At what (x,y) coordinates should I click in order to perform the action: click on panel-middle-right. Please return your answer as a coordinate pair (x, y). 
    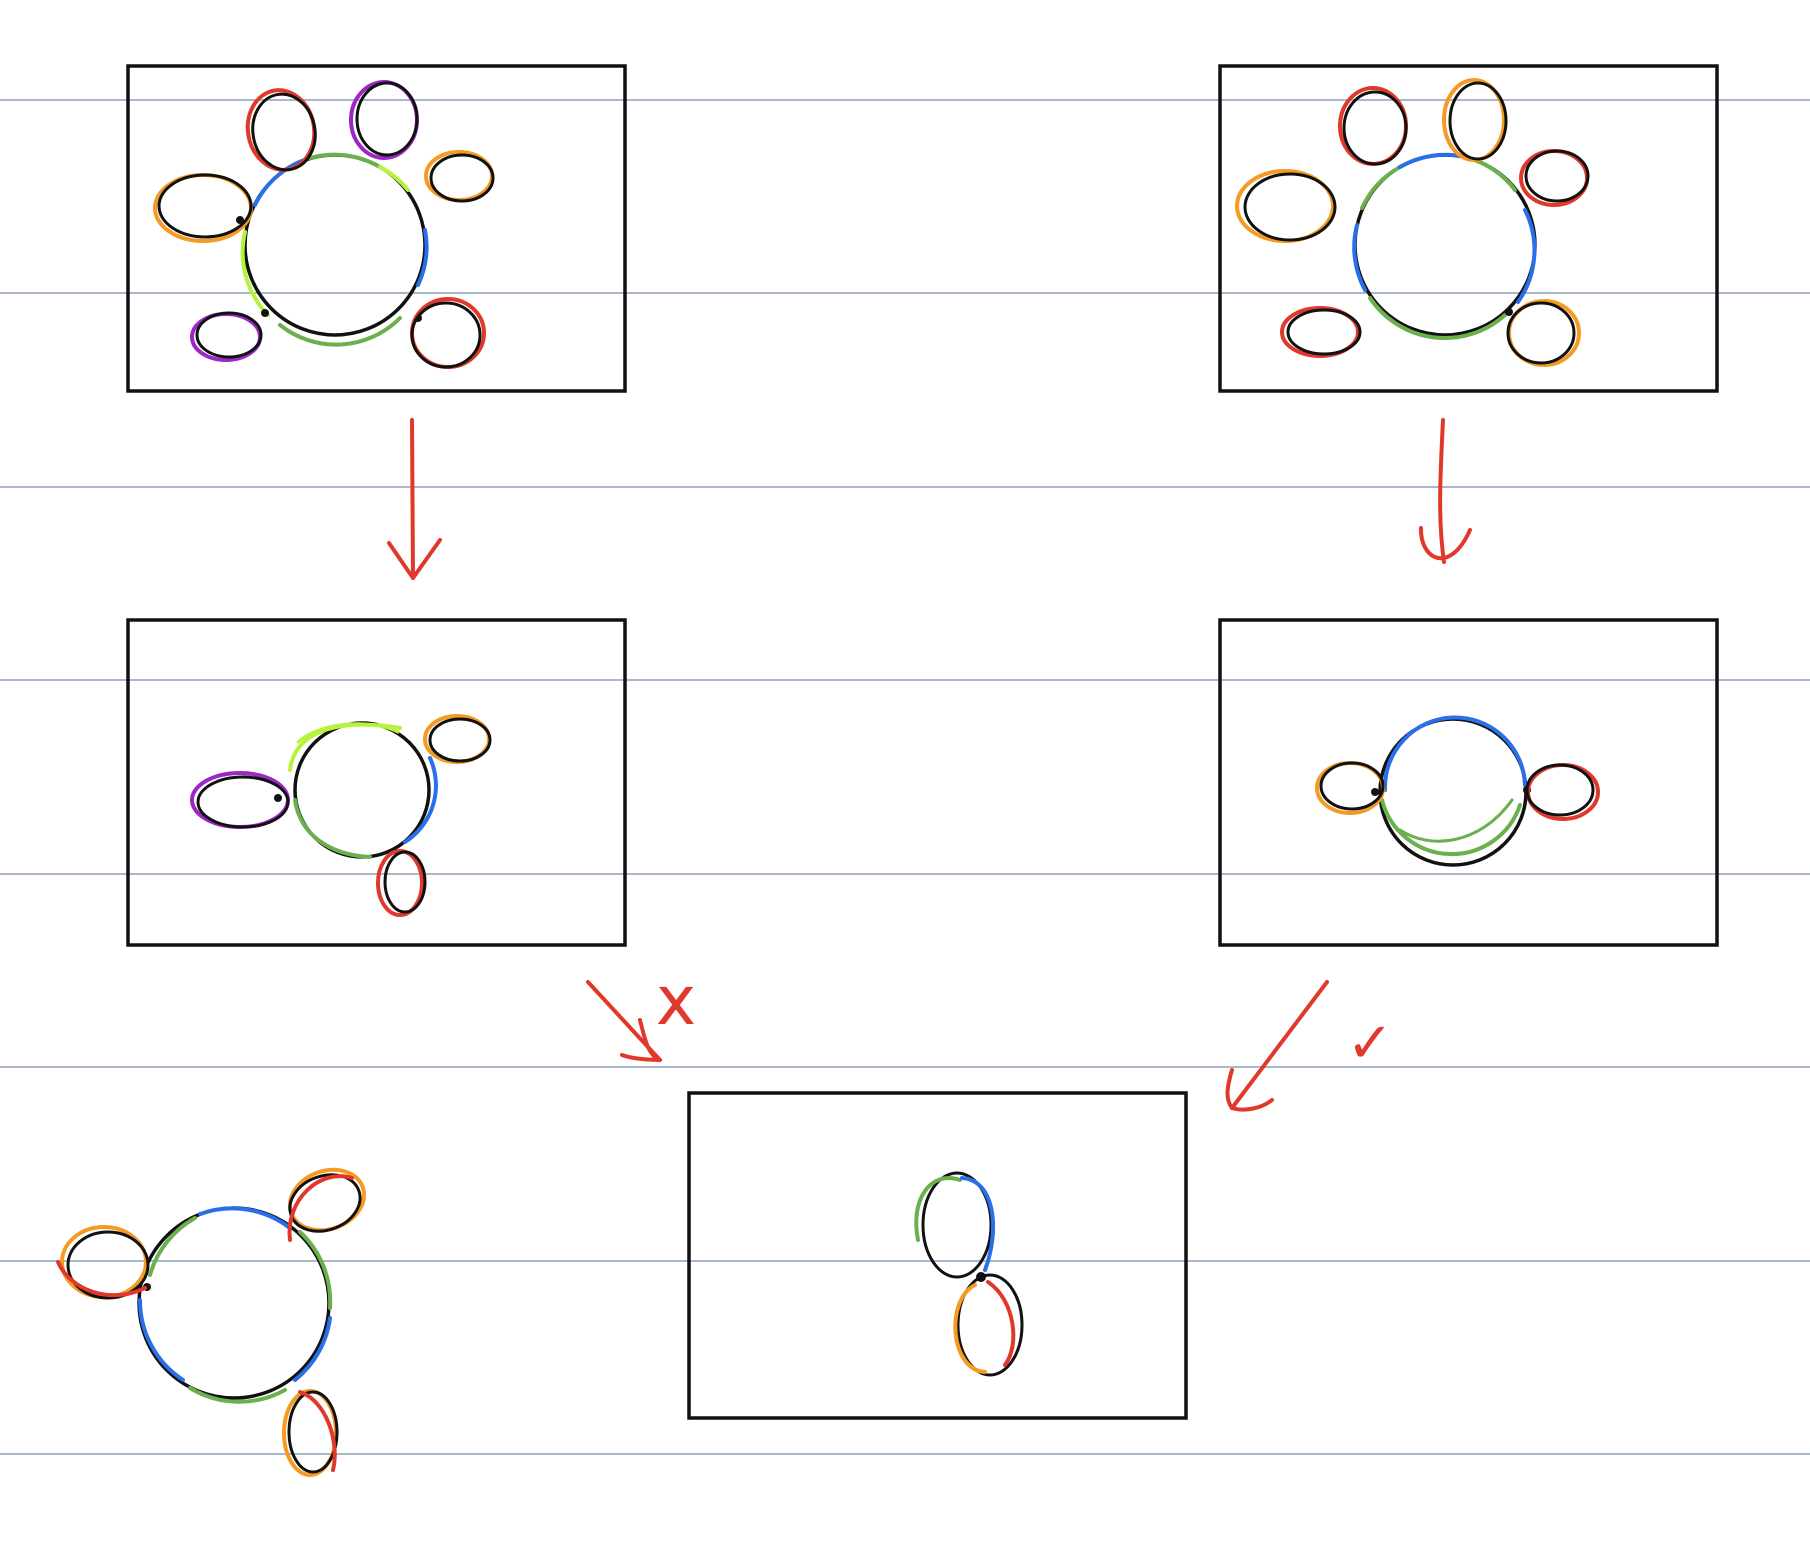
    Looking at the image, I should click on (1468, 782).